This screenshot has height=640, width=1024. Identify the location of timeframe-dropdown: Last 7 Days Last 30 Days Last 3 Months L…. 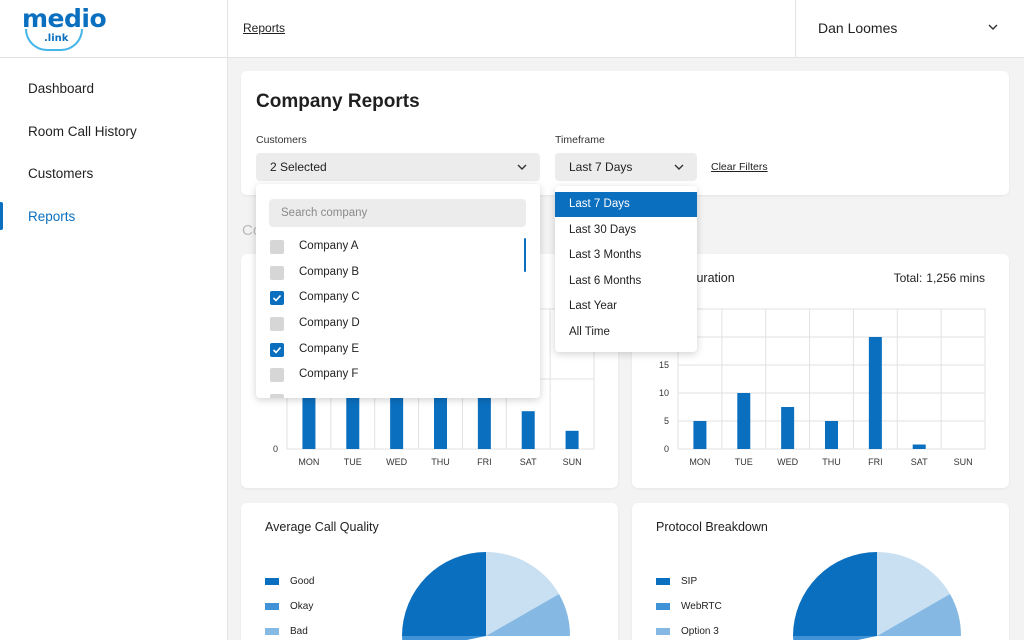
(626, 269).